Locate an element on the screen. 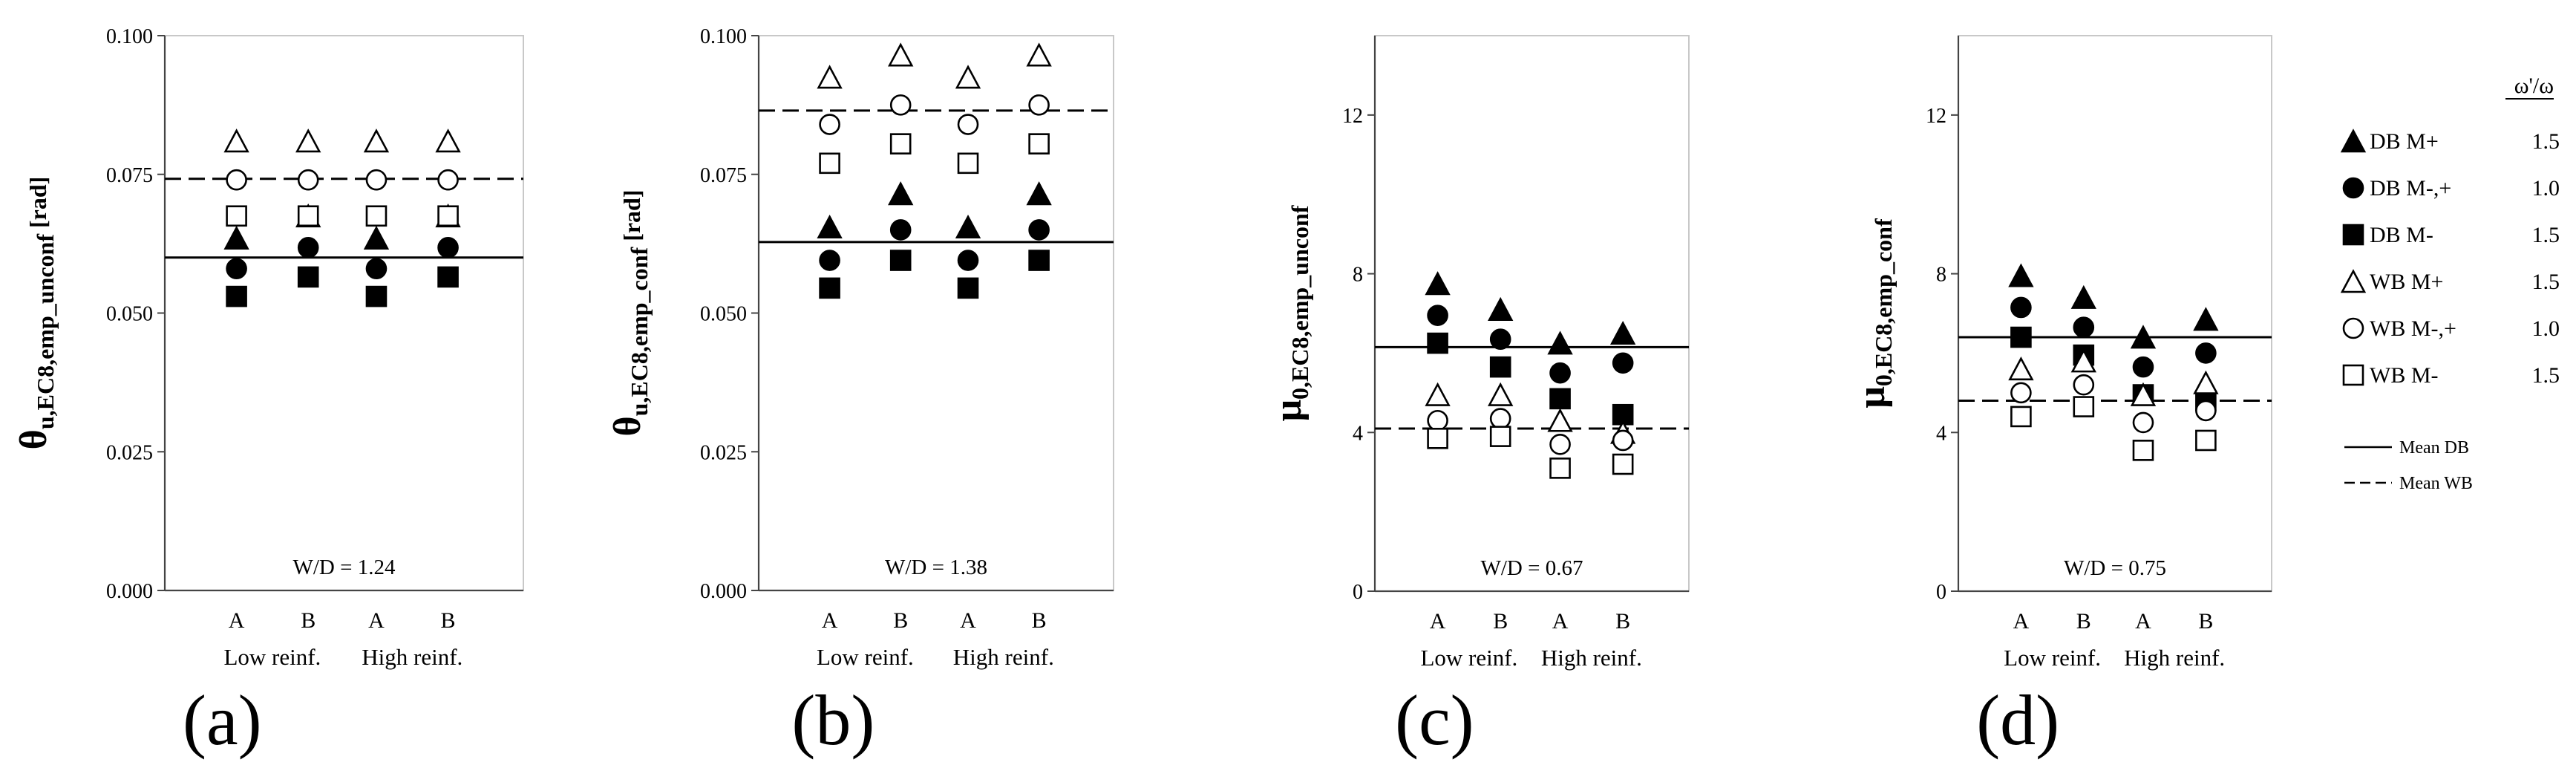 The height and width of the screenshot is (765, 2576). y-tick-label: 0.100 is located at coordinates (724, 37).